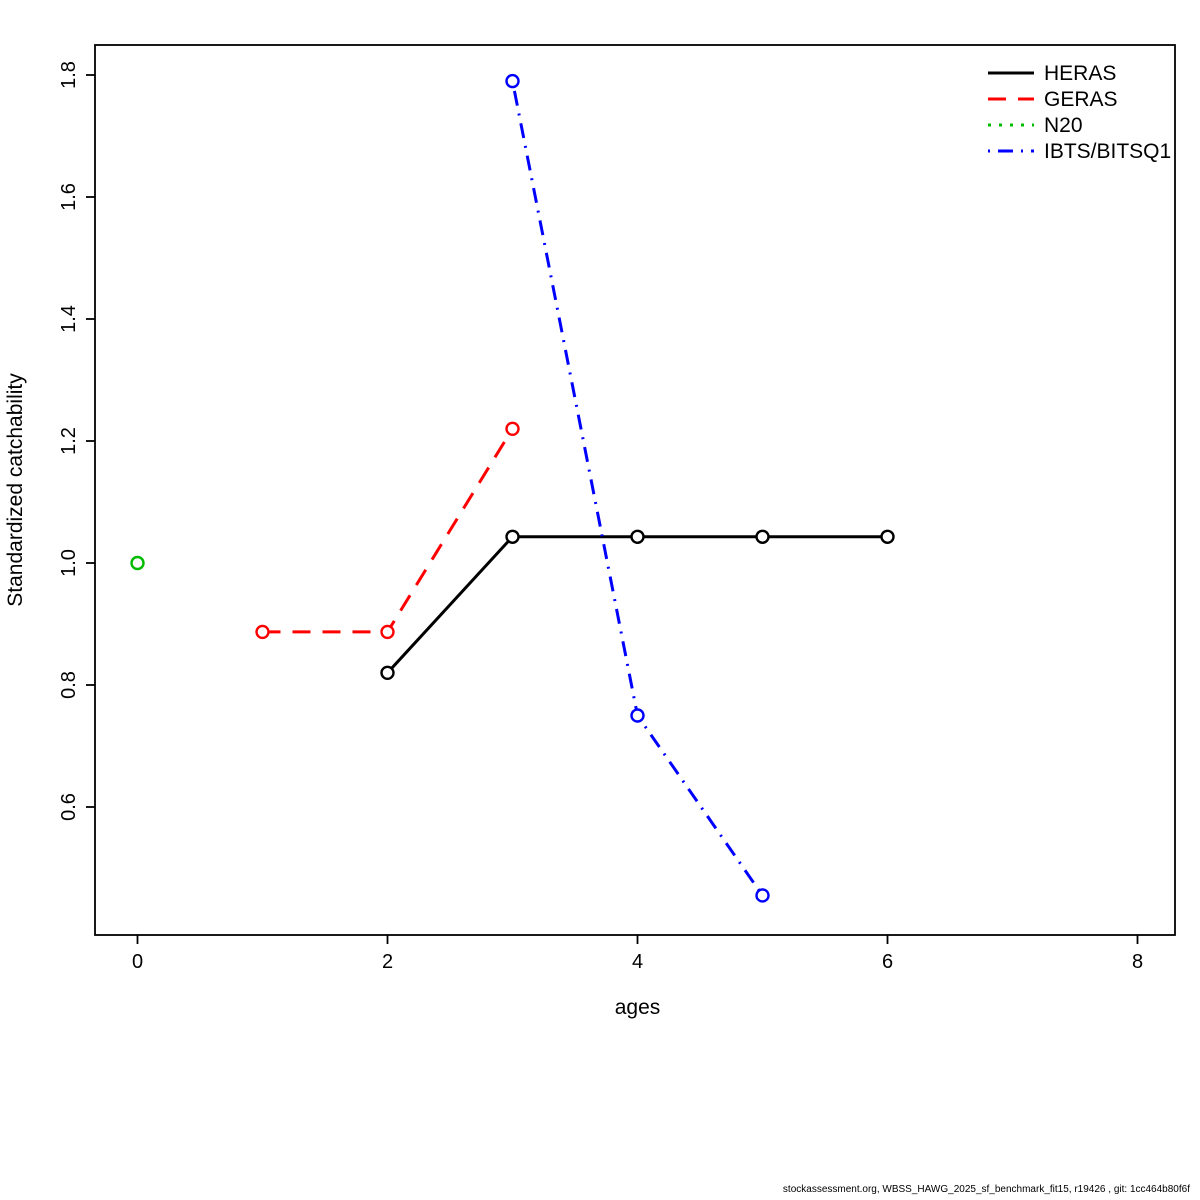  Describe the element at coordinates (1081, 99) in the screenshot. I see `legend-label: GERAS` at that location.